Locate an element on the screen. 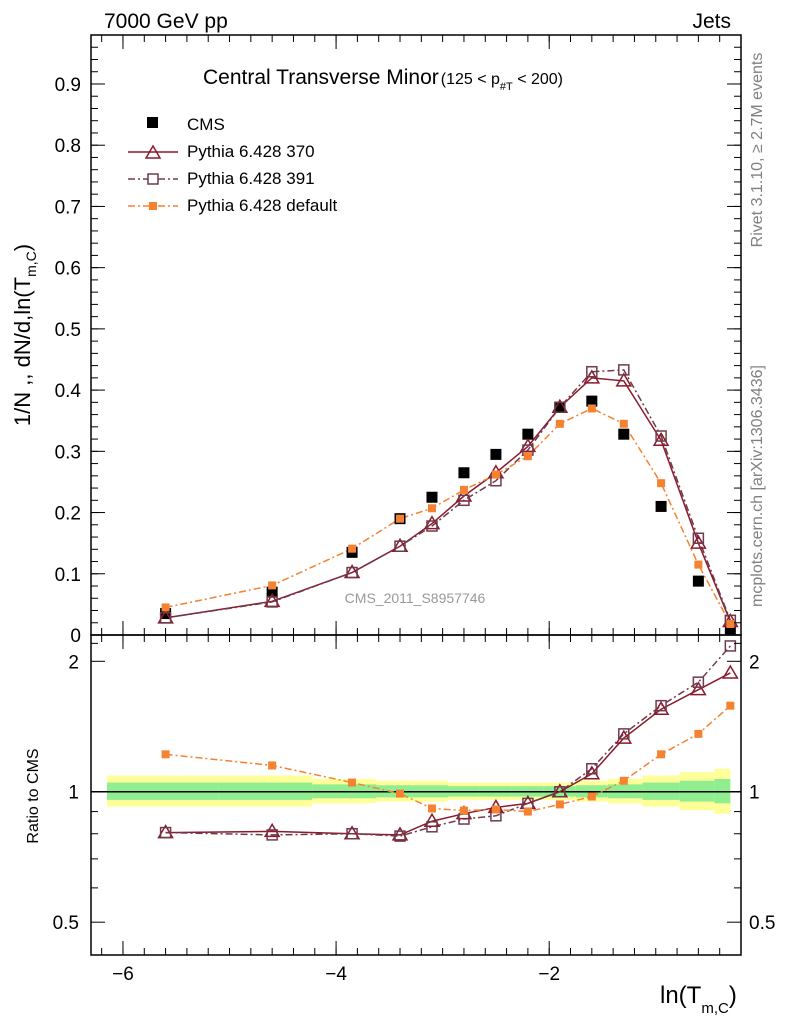  main-y-tick-label-6: 0.6 is located at coordinates (68, 269).